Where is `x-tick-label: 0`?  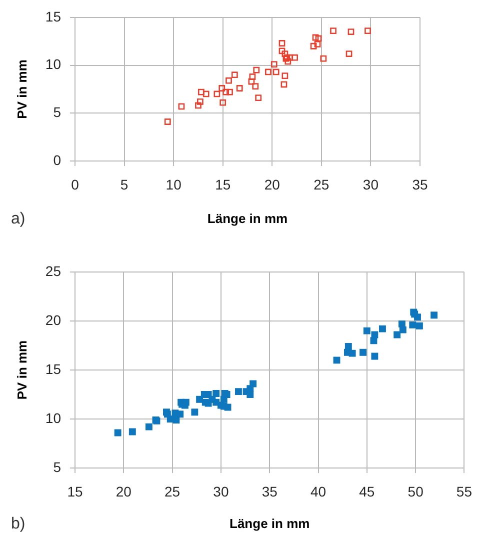
x-tick-label: 0 is located at coordinates (75, 184).